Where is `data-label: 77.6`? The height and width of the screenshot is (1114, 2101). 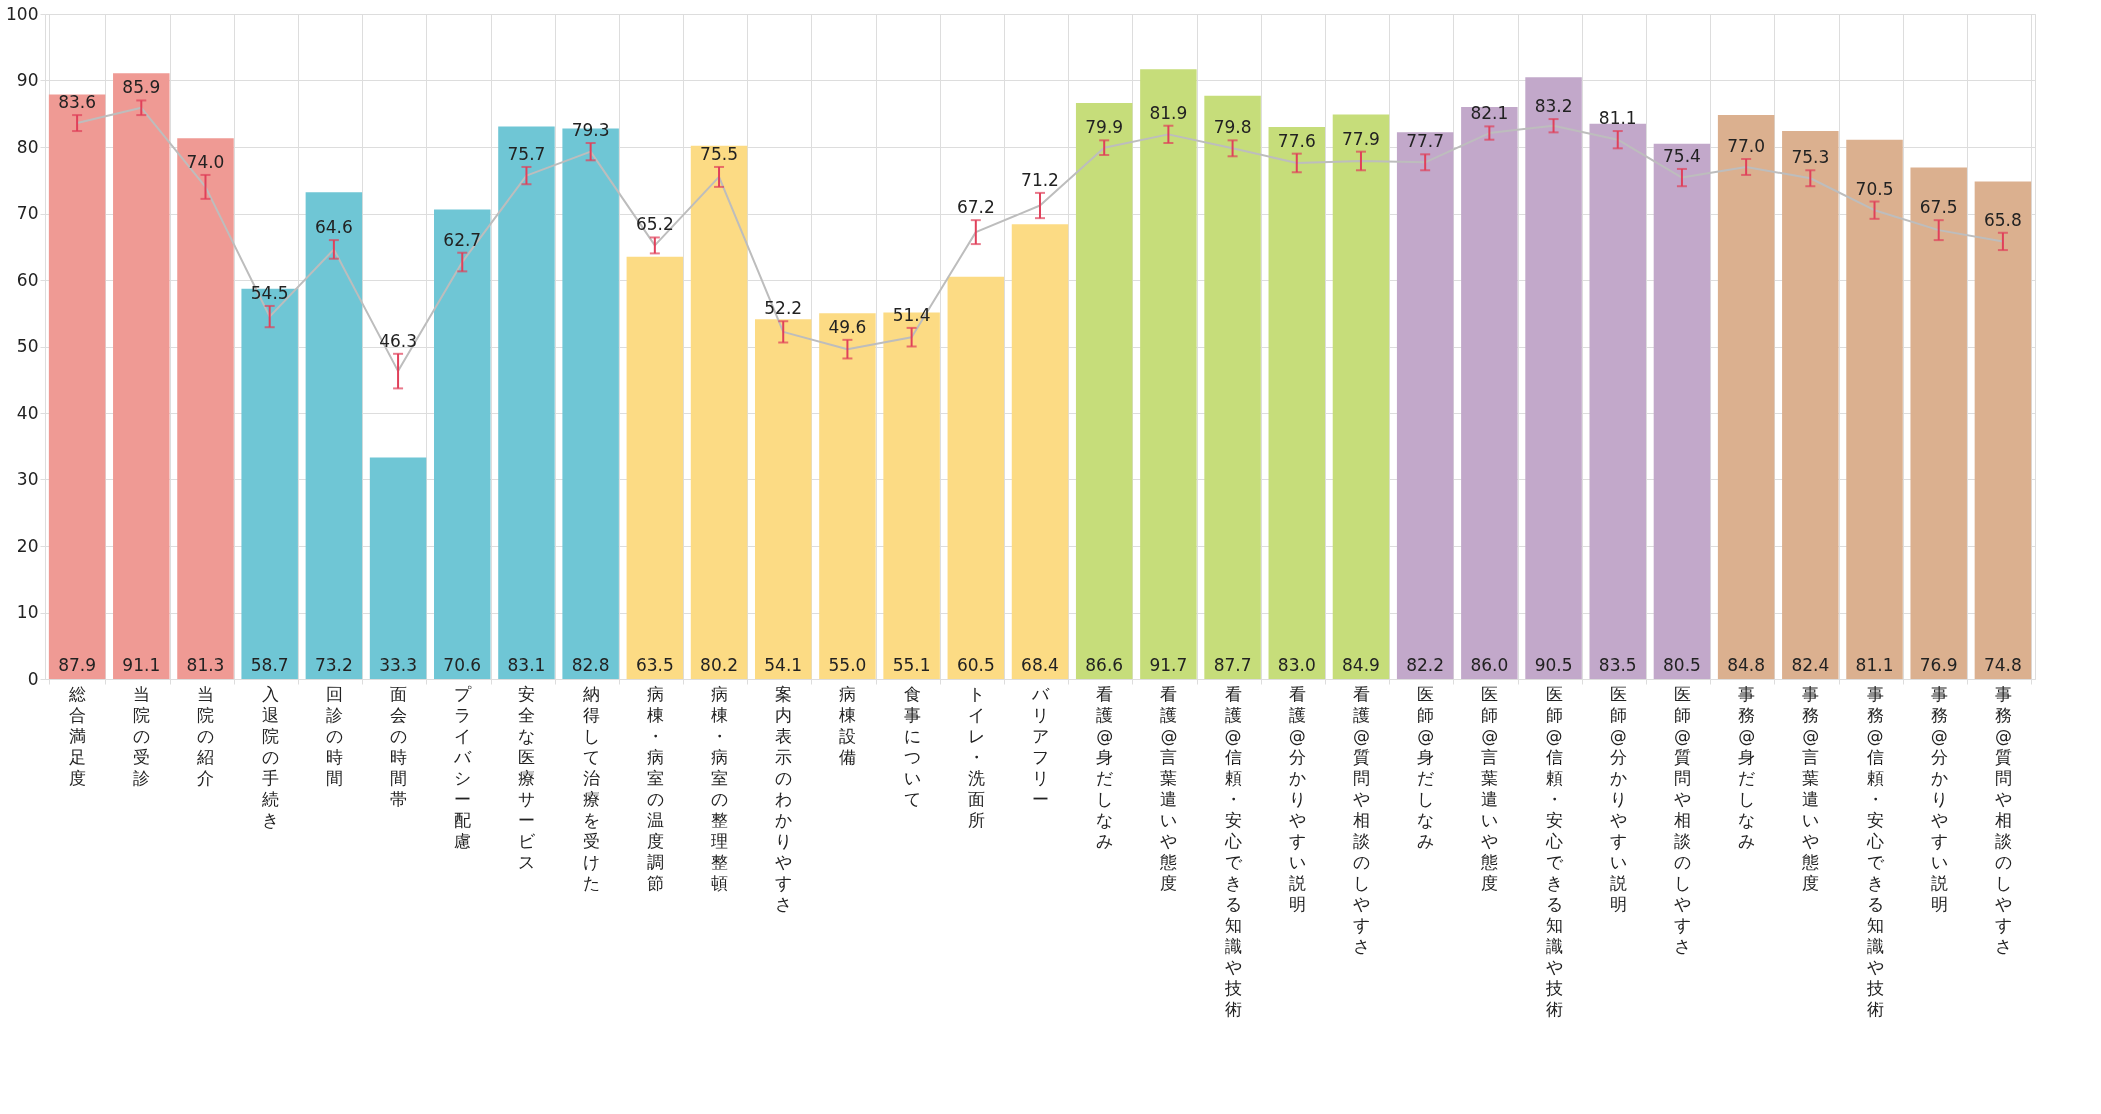 data-label: 77.6 is located at coordinates (1296, 140).